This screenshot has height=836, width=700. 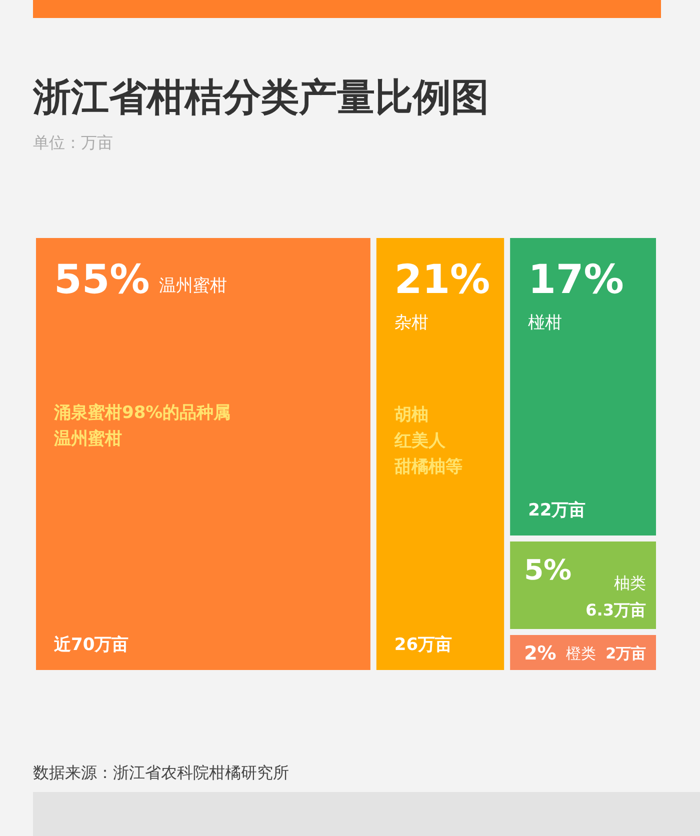 I want to click on text: 浙江省柑桔分类产量比例图, so click(x=260, y=97).